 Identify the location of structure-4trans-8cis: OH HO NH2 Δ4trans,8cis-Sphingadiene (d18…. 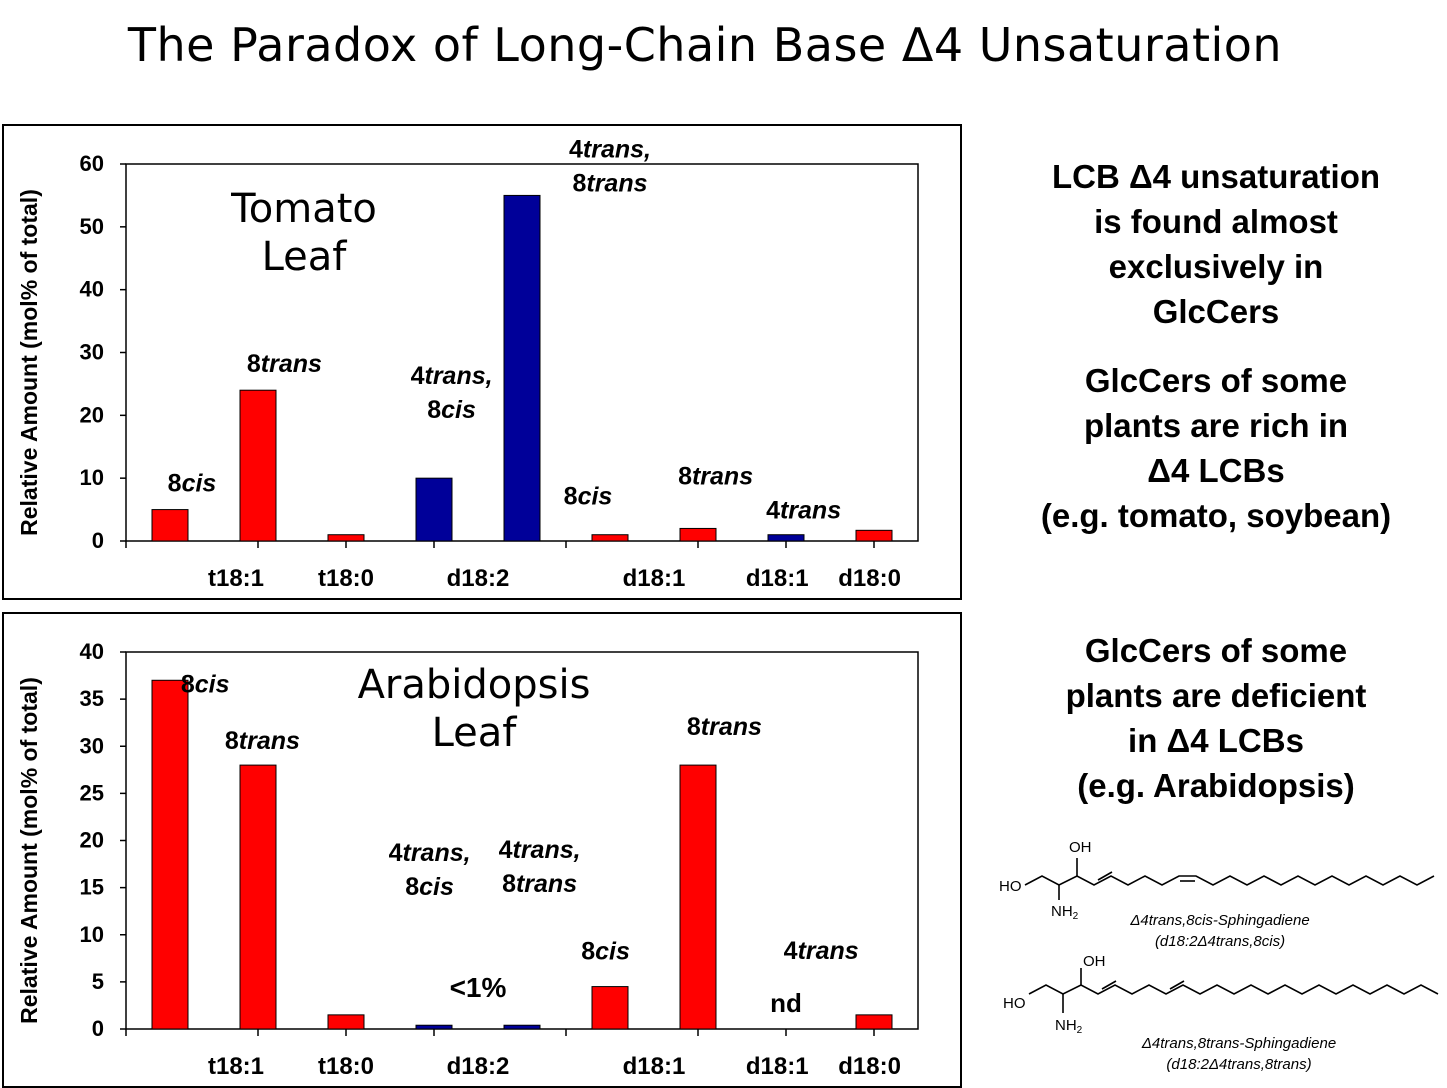
(1217, 894).